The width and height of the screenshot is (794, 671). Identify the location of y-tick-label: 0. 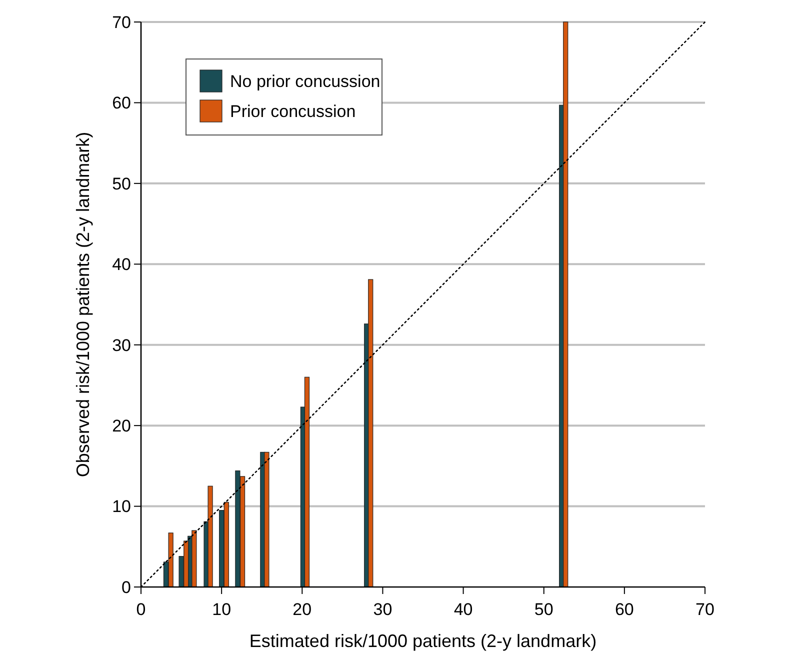
(126, 587).